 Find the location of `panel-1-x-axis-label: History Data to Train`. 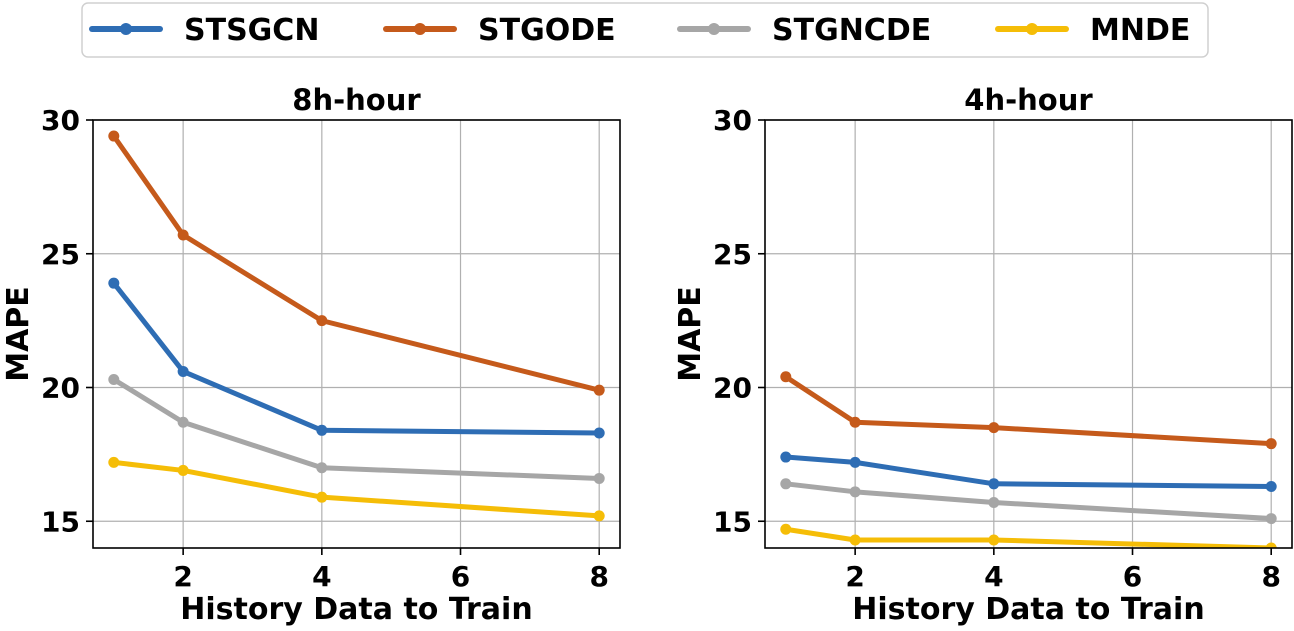

panel-1-x-axis-label: History Data to Train is located at coordinates (356, 609).